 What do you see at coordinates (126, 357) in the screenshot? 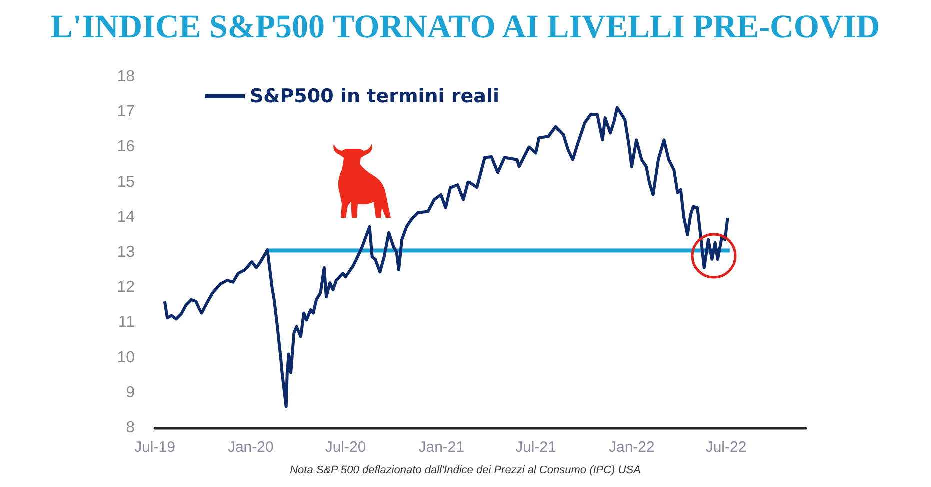
I see `y-tick-label: 10` at bounding box center [126, 357].